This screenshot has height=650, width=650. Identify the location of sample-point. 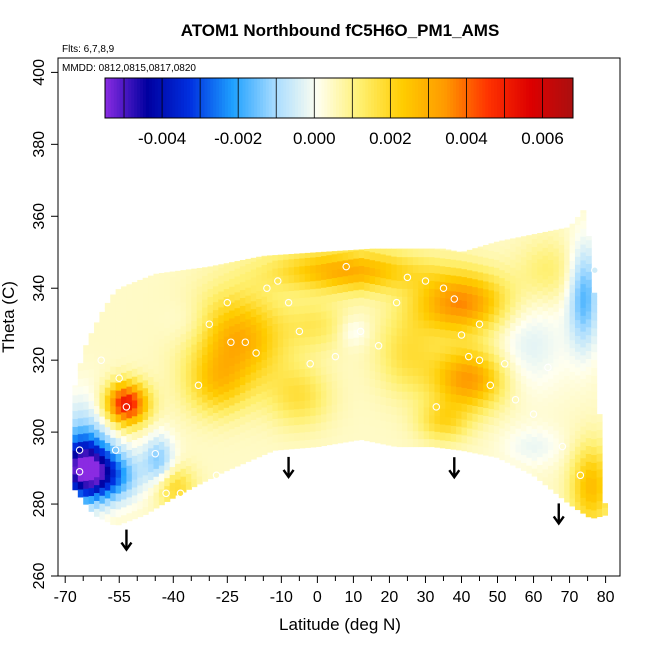
(101, 360).